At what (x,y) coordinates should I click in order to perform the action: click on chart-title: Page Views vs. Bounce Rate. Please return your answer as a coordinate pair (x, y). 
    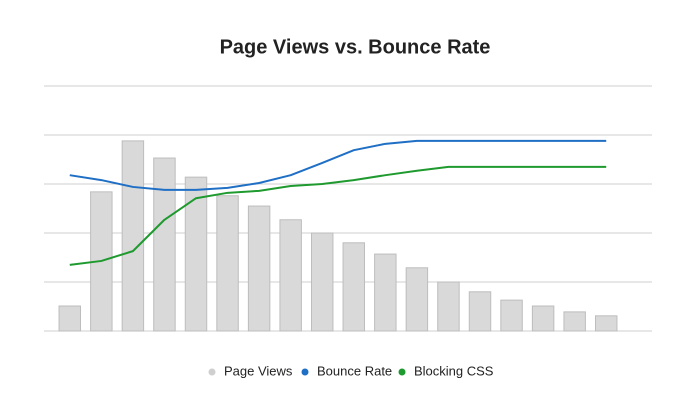
    Looking at the image, I should click on (355, 47).